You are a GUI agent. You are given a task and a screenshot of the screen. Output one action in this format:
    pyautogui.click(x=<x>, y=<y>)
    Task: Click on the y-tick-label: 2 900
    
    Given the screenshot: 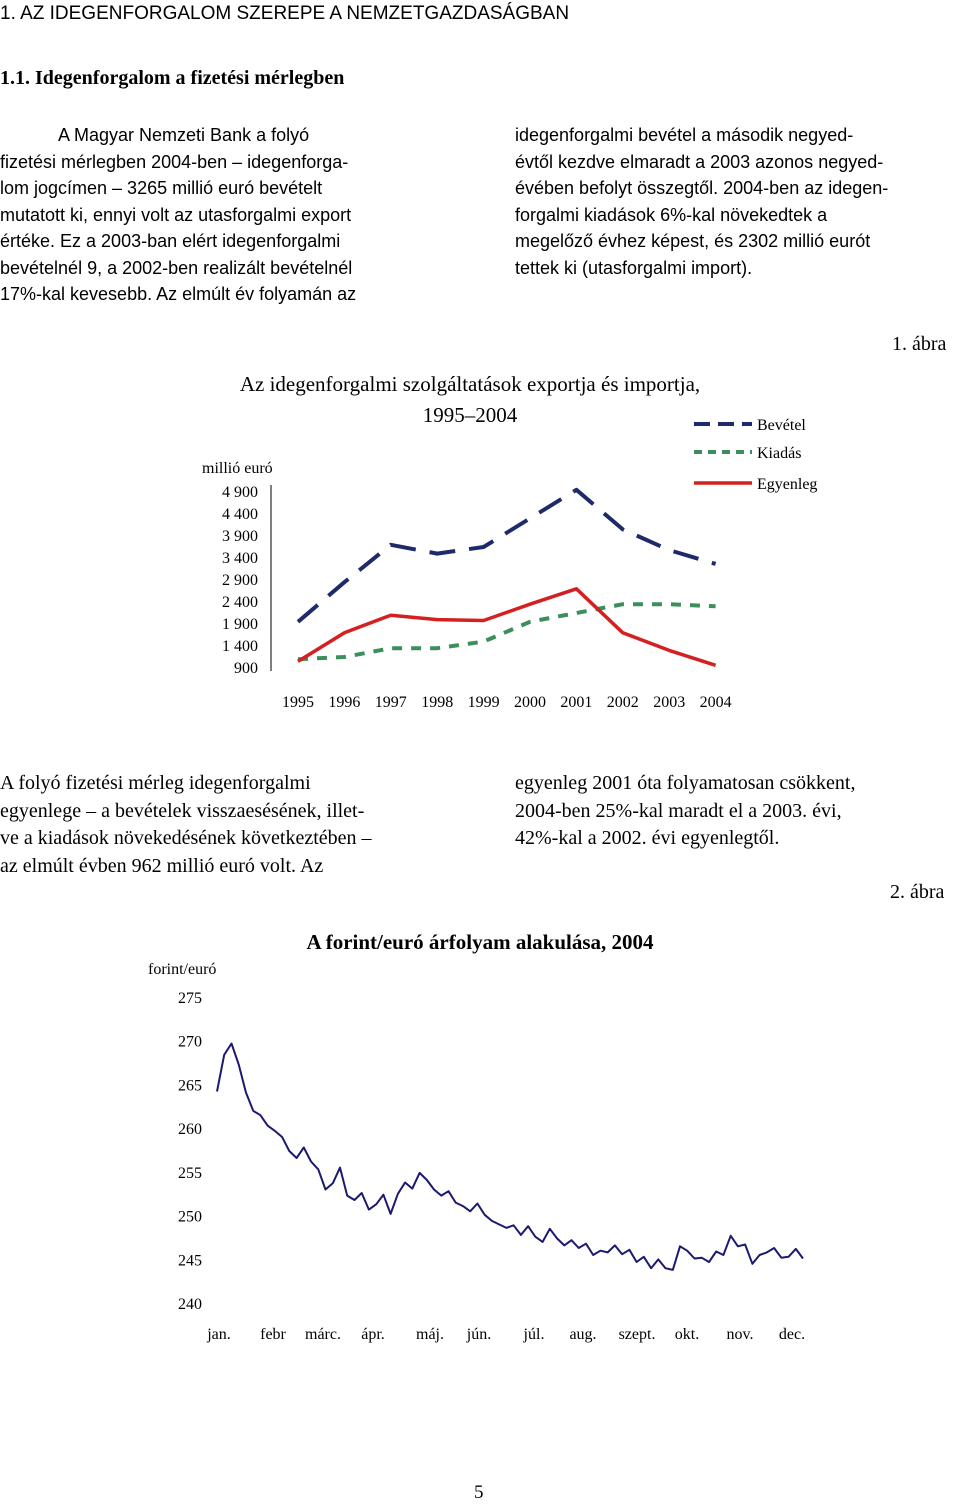 What is the action you would take?
    pyautogui.click(x=240, y=580)
    